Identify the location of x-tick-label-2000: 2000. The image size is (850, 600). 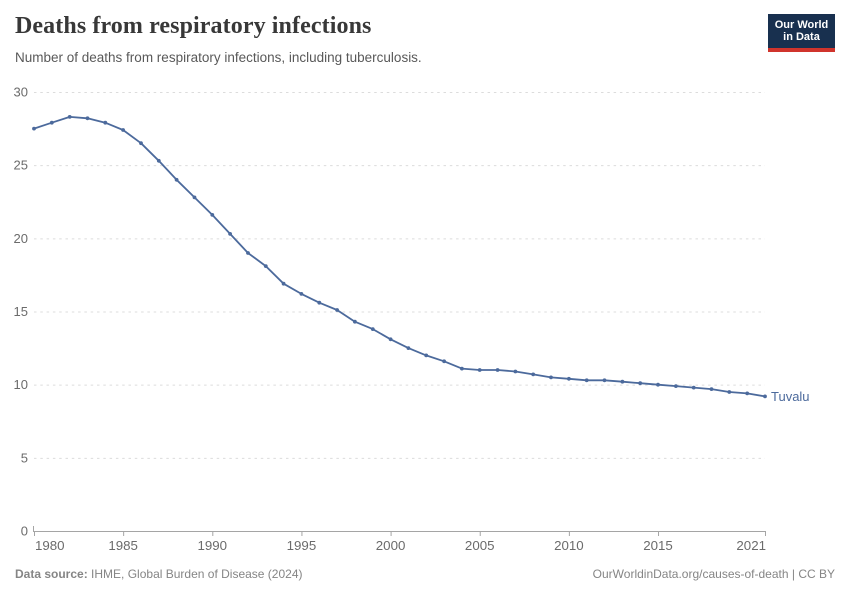
(391, 545).